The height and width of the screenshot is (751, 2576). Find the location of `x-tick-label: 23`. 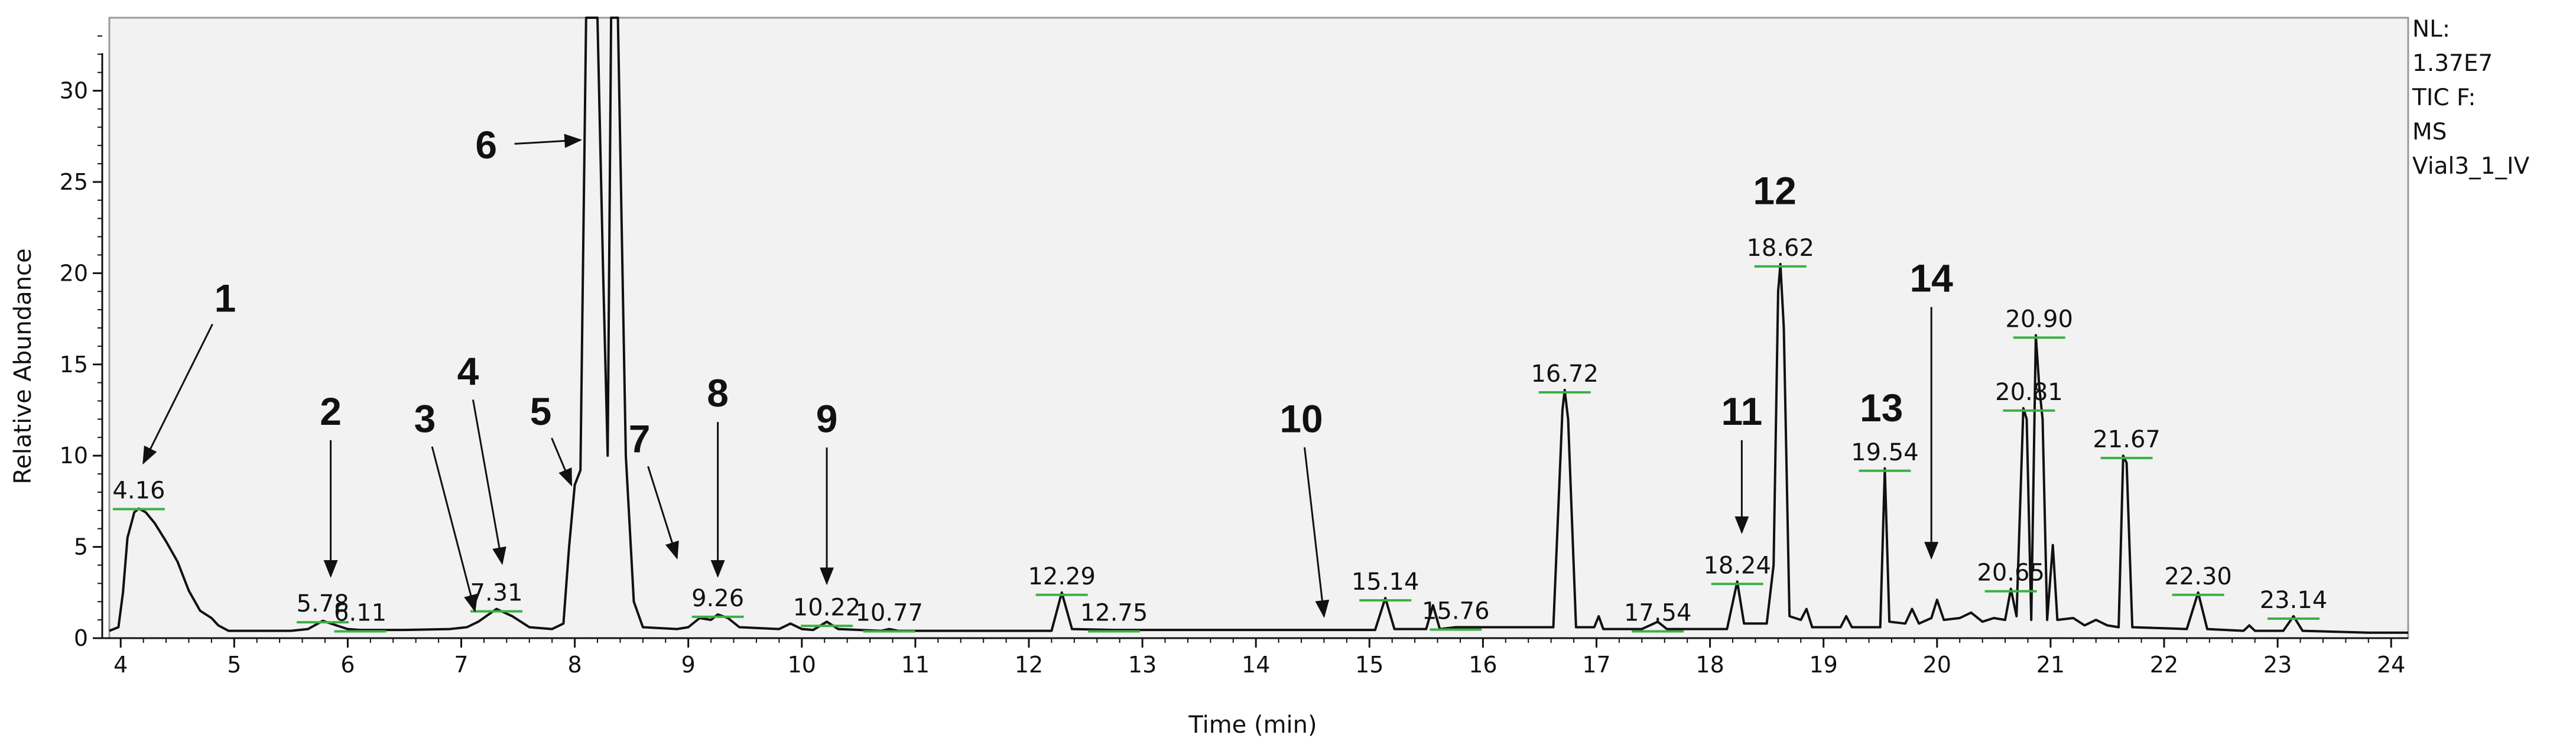

x-tick-label: 23 is located at coordinates (2277, 665).